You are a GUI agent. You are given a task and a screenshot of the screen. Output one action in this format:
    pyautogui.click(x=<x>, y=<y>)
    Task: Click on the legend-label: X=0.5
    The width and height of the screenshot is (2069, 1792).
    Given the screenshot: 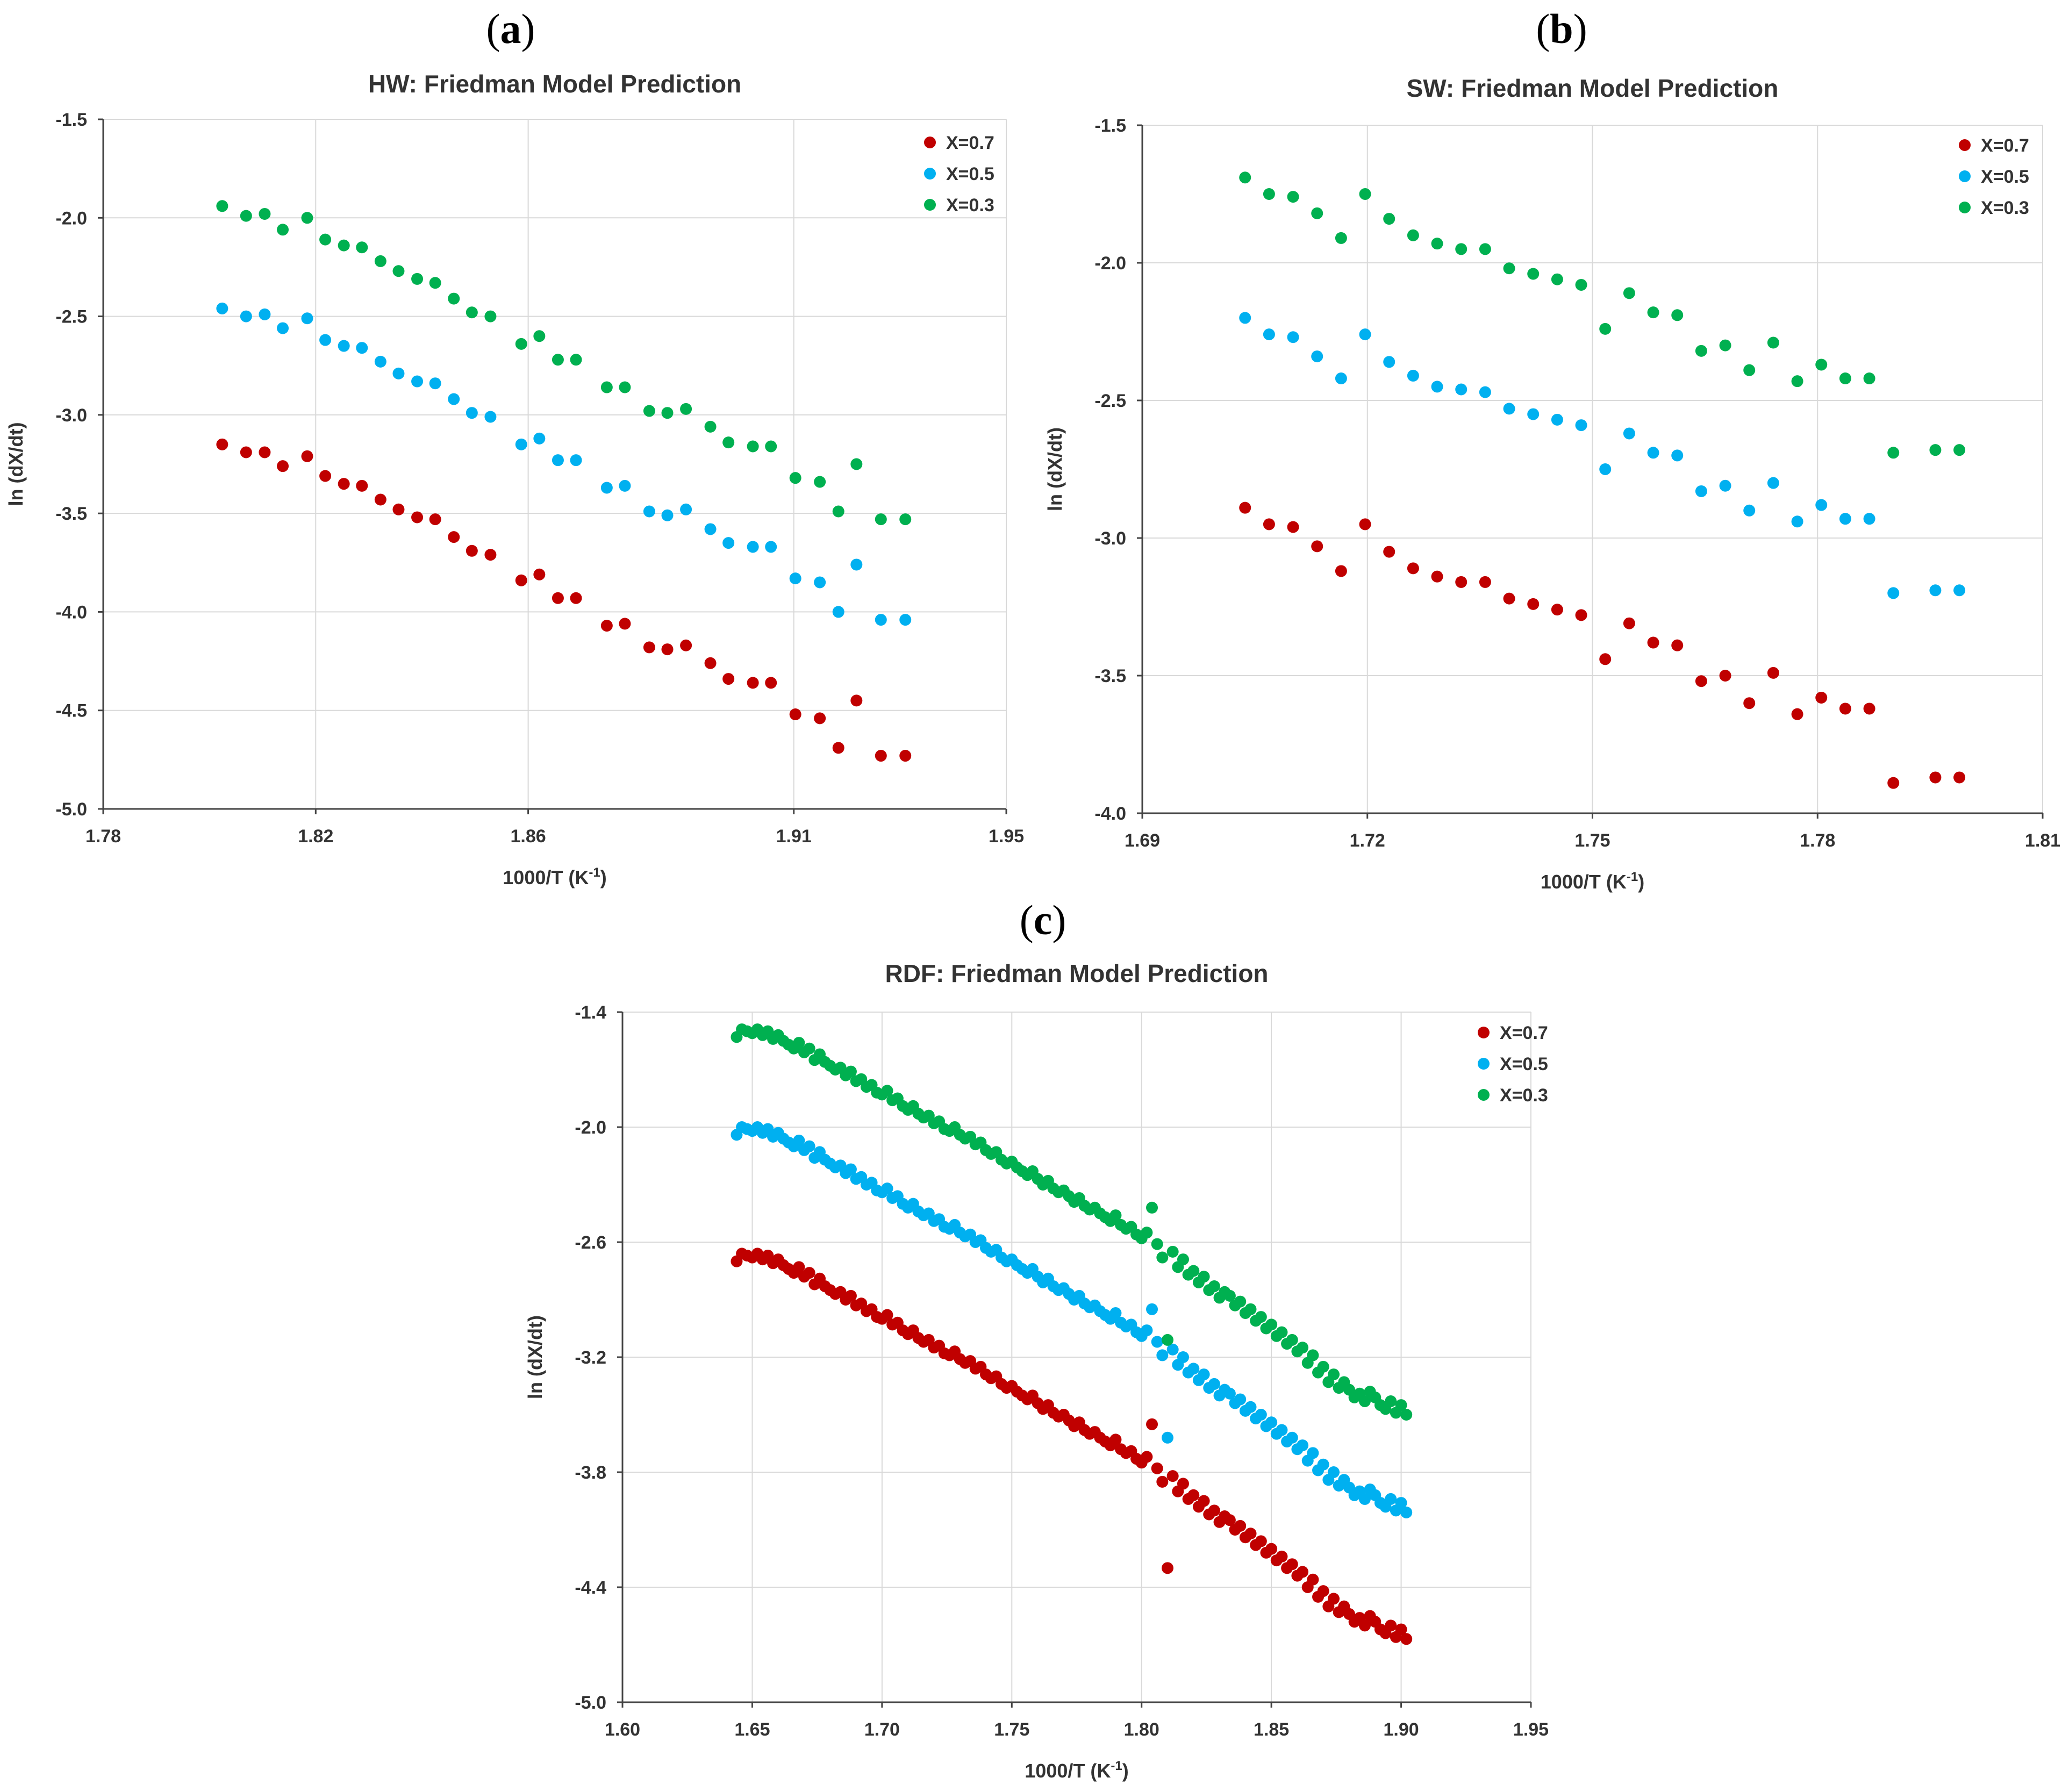 What is the action you would take?
    pyautogui.click(x=2005, y=177)
    